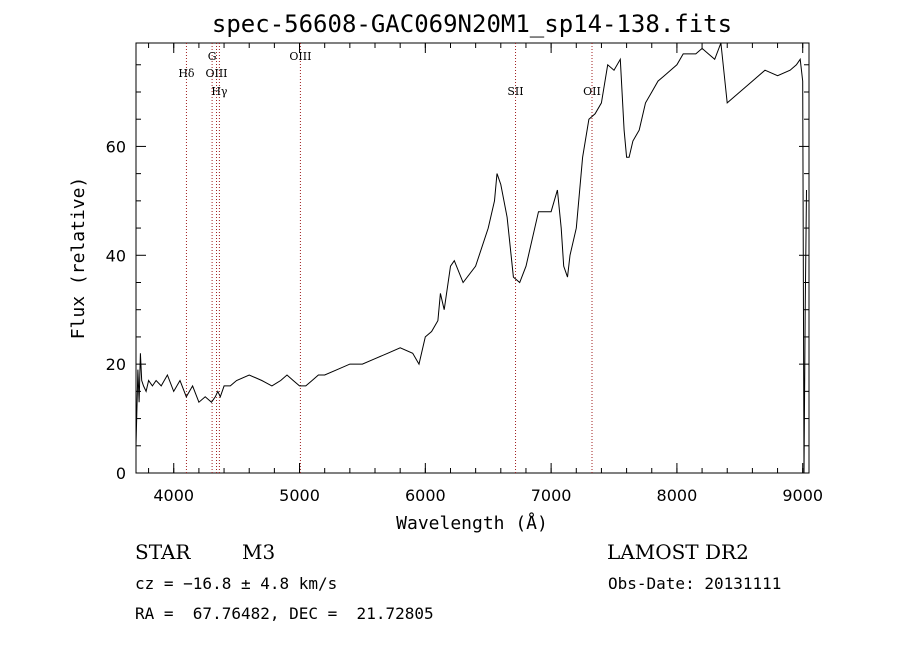 The width and height of the screenshot is (900, 649). What do you see at coordinates (678, 552) in the screenshot?
I see `survey-name: LAMOST DR2` at bounding box center [678, 552].